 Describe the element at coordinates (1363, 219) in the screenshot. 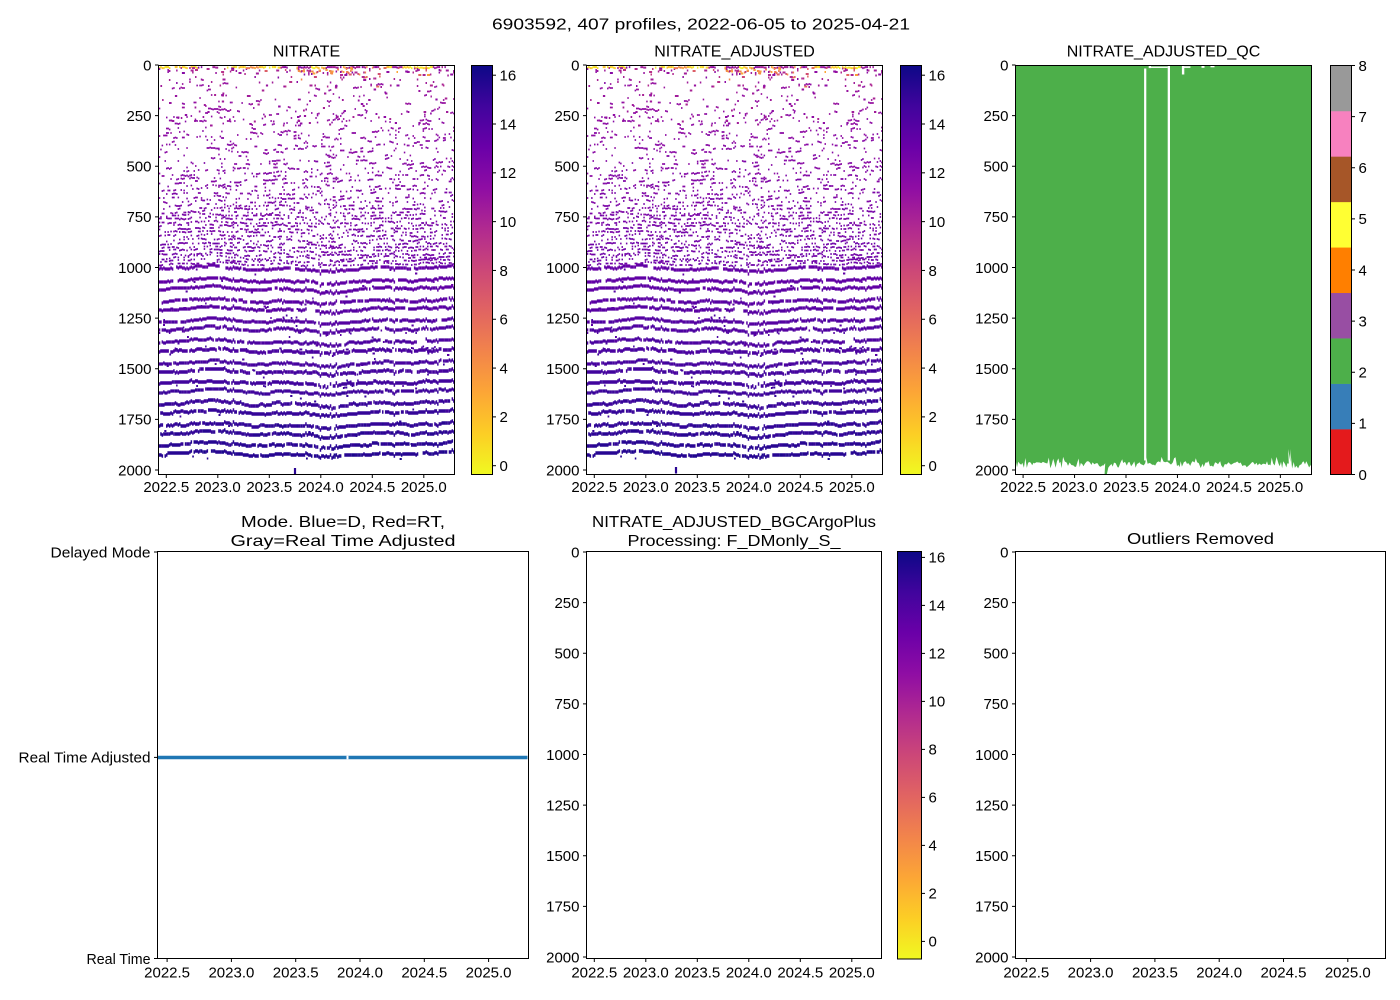

I see `svg-text: 5` at that location.